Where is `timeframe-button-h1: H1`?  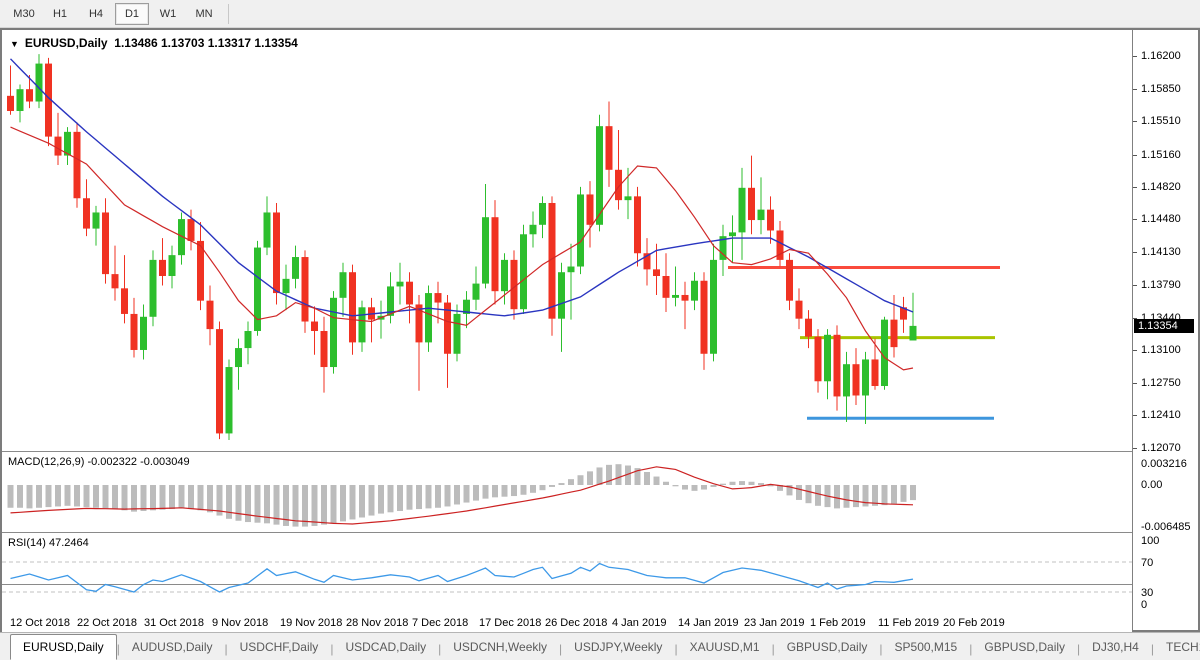 timeframe-button-h1: H1 is located at coordinates (60, 13).